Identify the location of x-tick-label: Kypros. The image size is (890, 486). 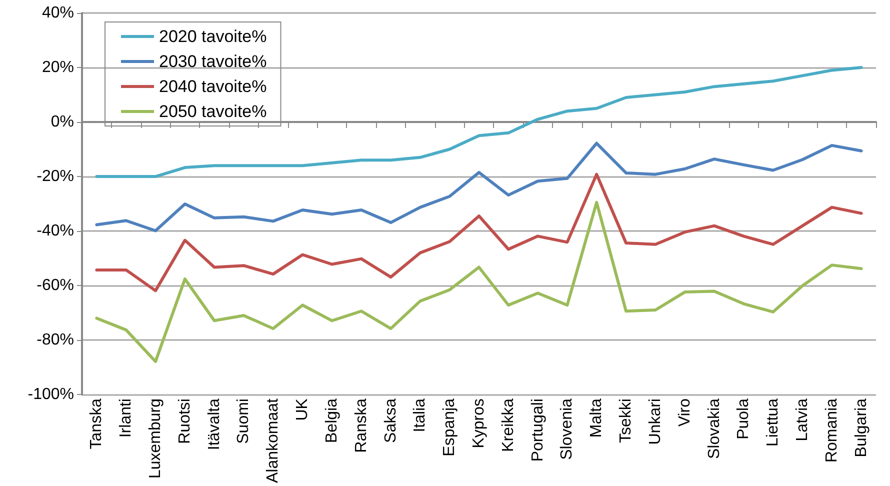
(479, 423).